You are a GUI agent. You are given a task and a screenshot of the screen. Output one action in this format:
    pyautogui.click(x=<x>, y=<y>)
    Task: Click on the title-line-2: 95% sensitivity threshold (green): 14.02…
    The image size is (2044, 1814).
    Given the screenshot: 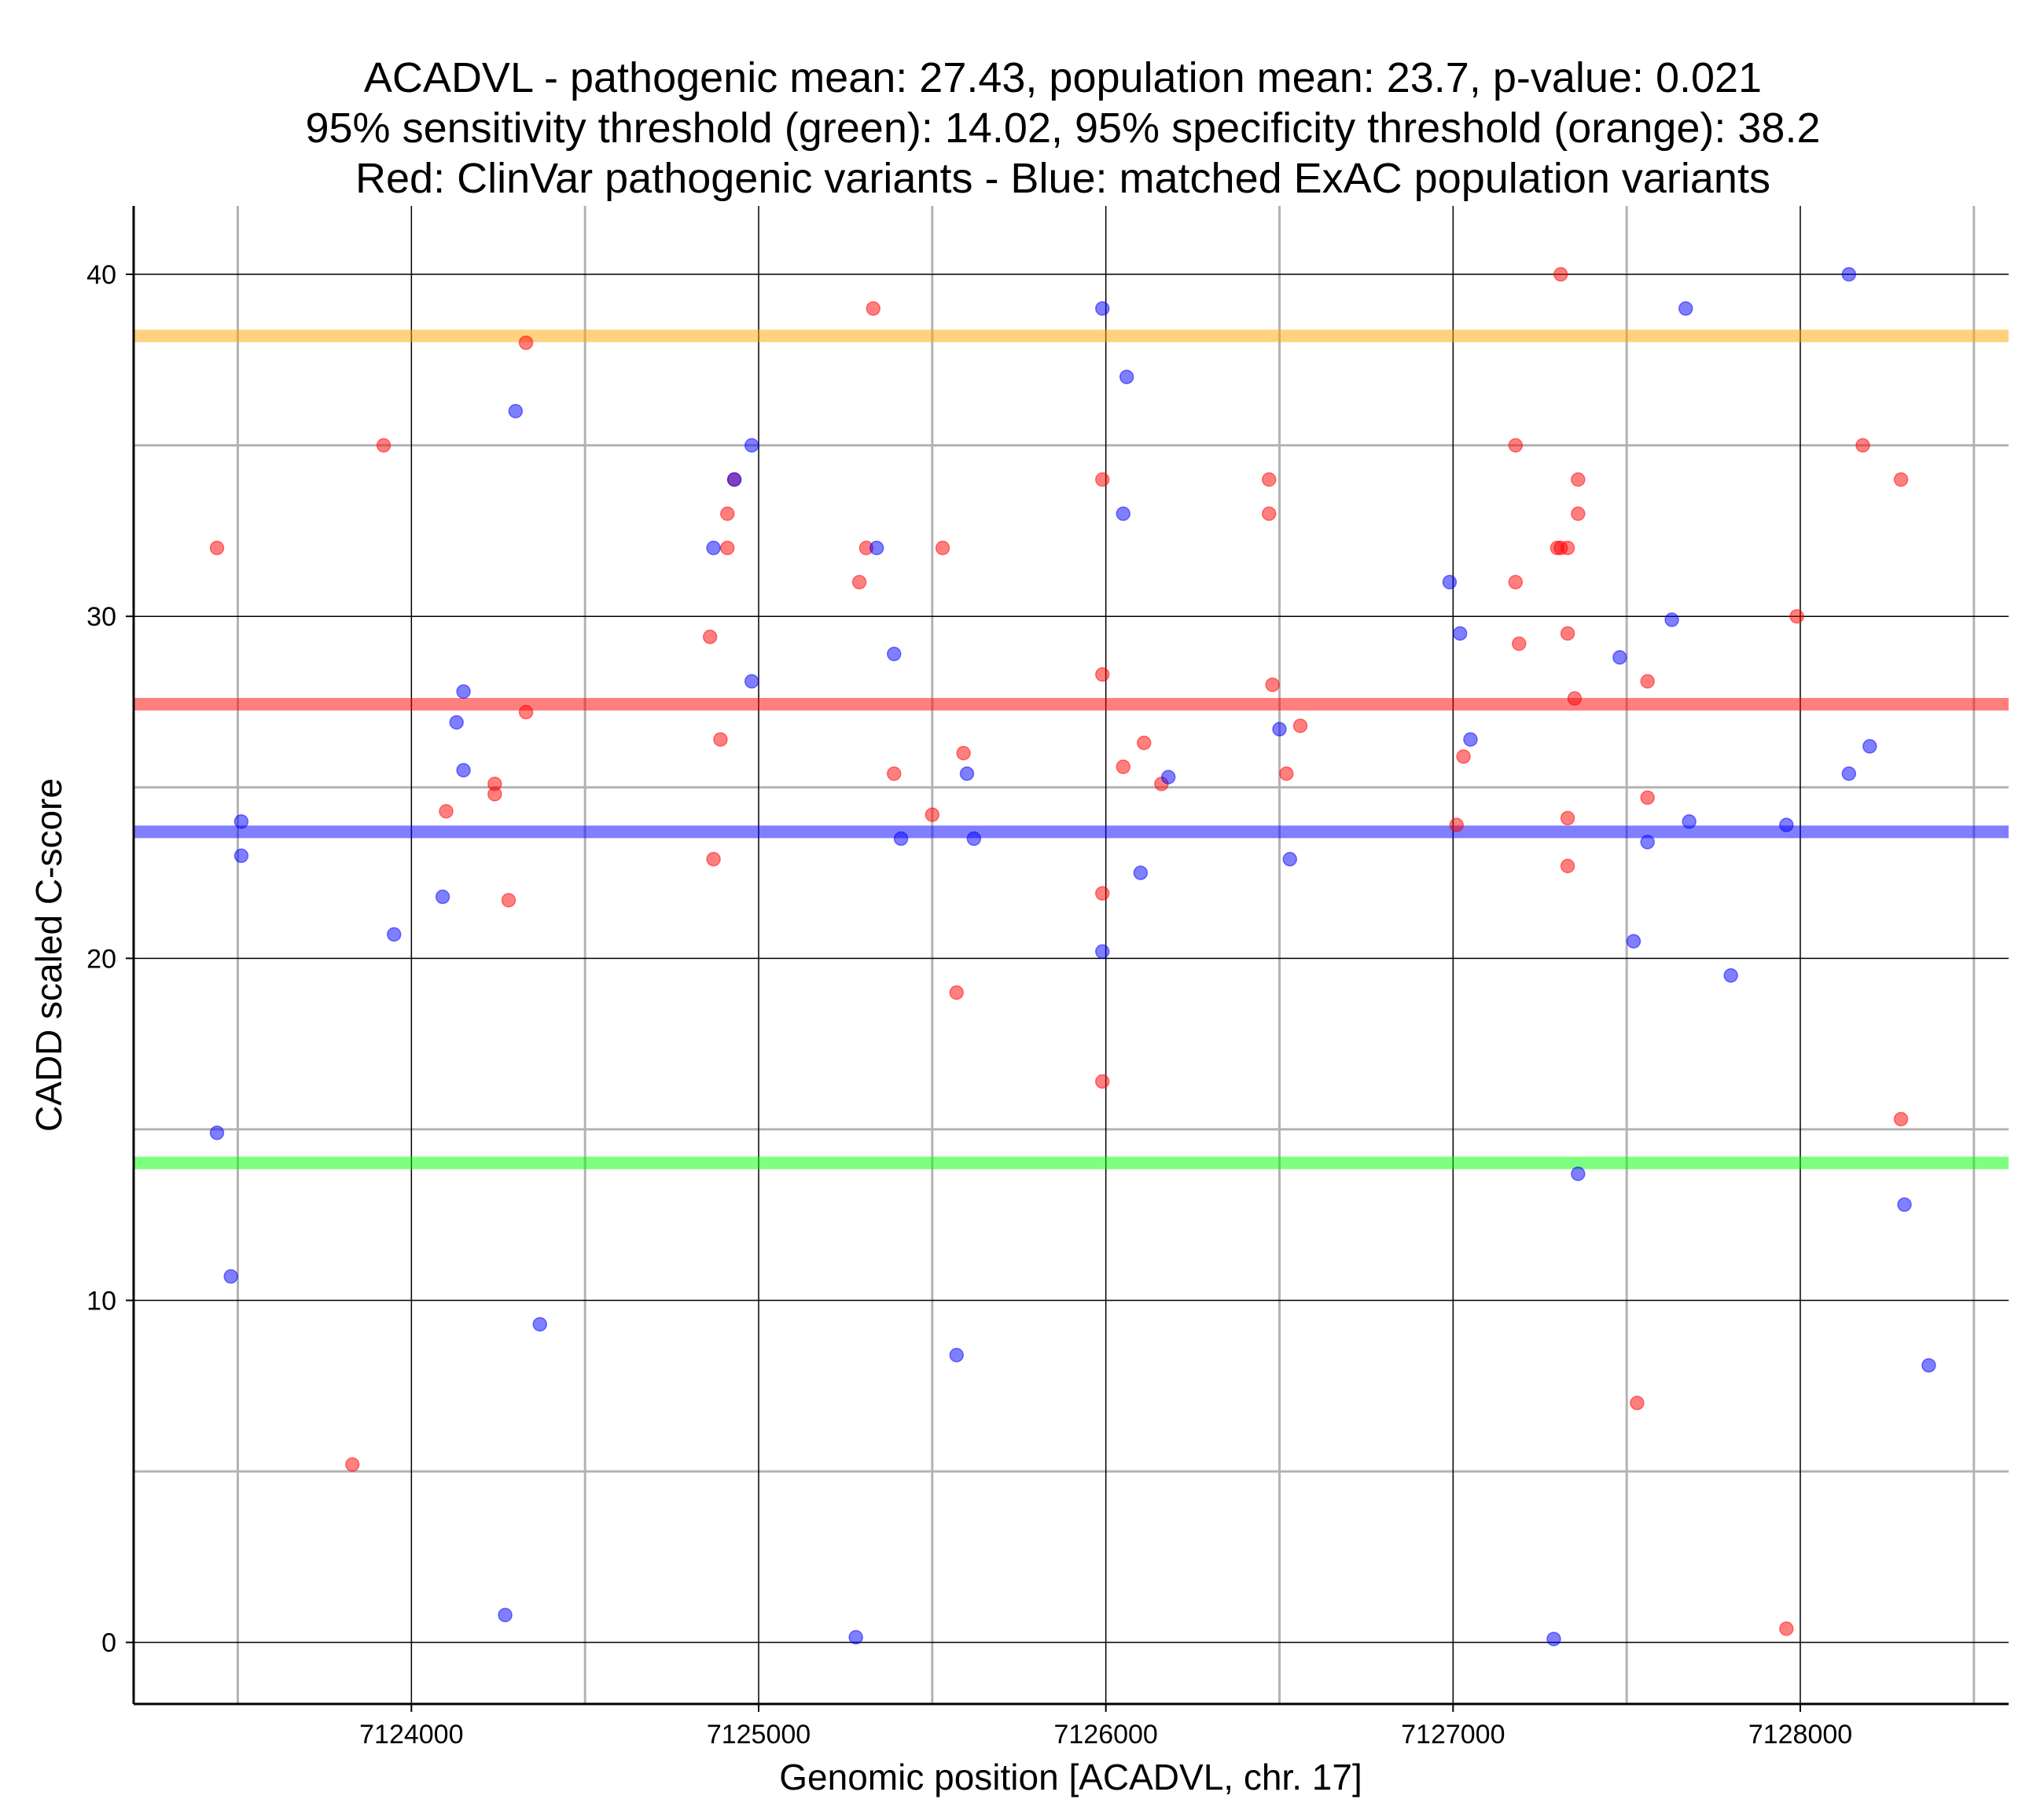 What is the action you would take?
    pyautogui.click(x=1062, y=128)
    